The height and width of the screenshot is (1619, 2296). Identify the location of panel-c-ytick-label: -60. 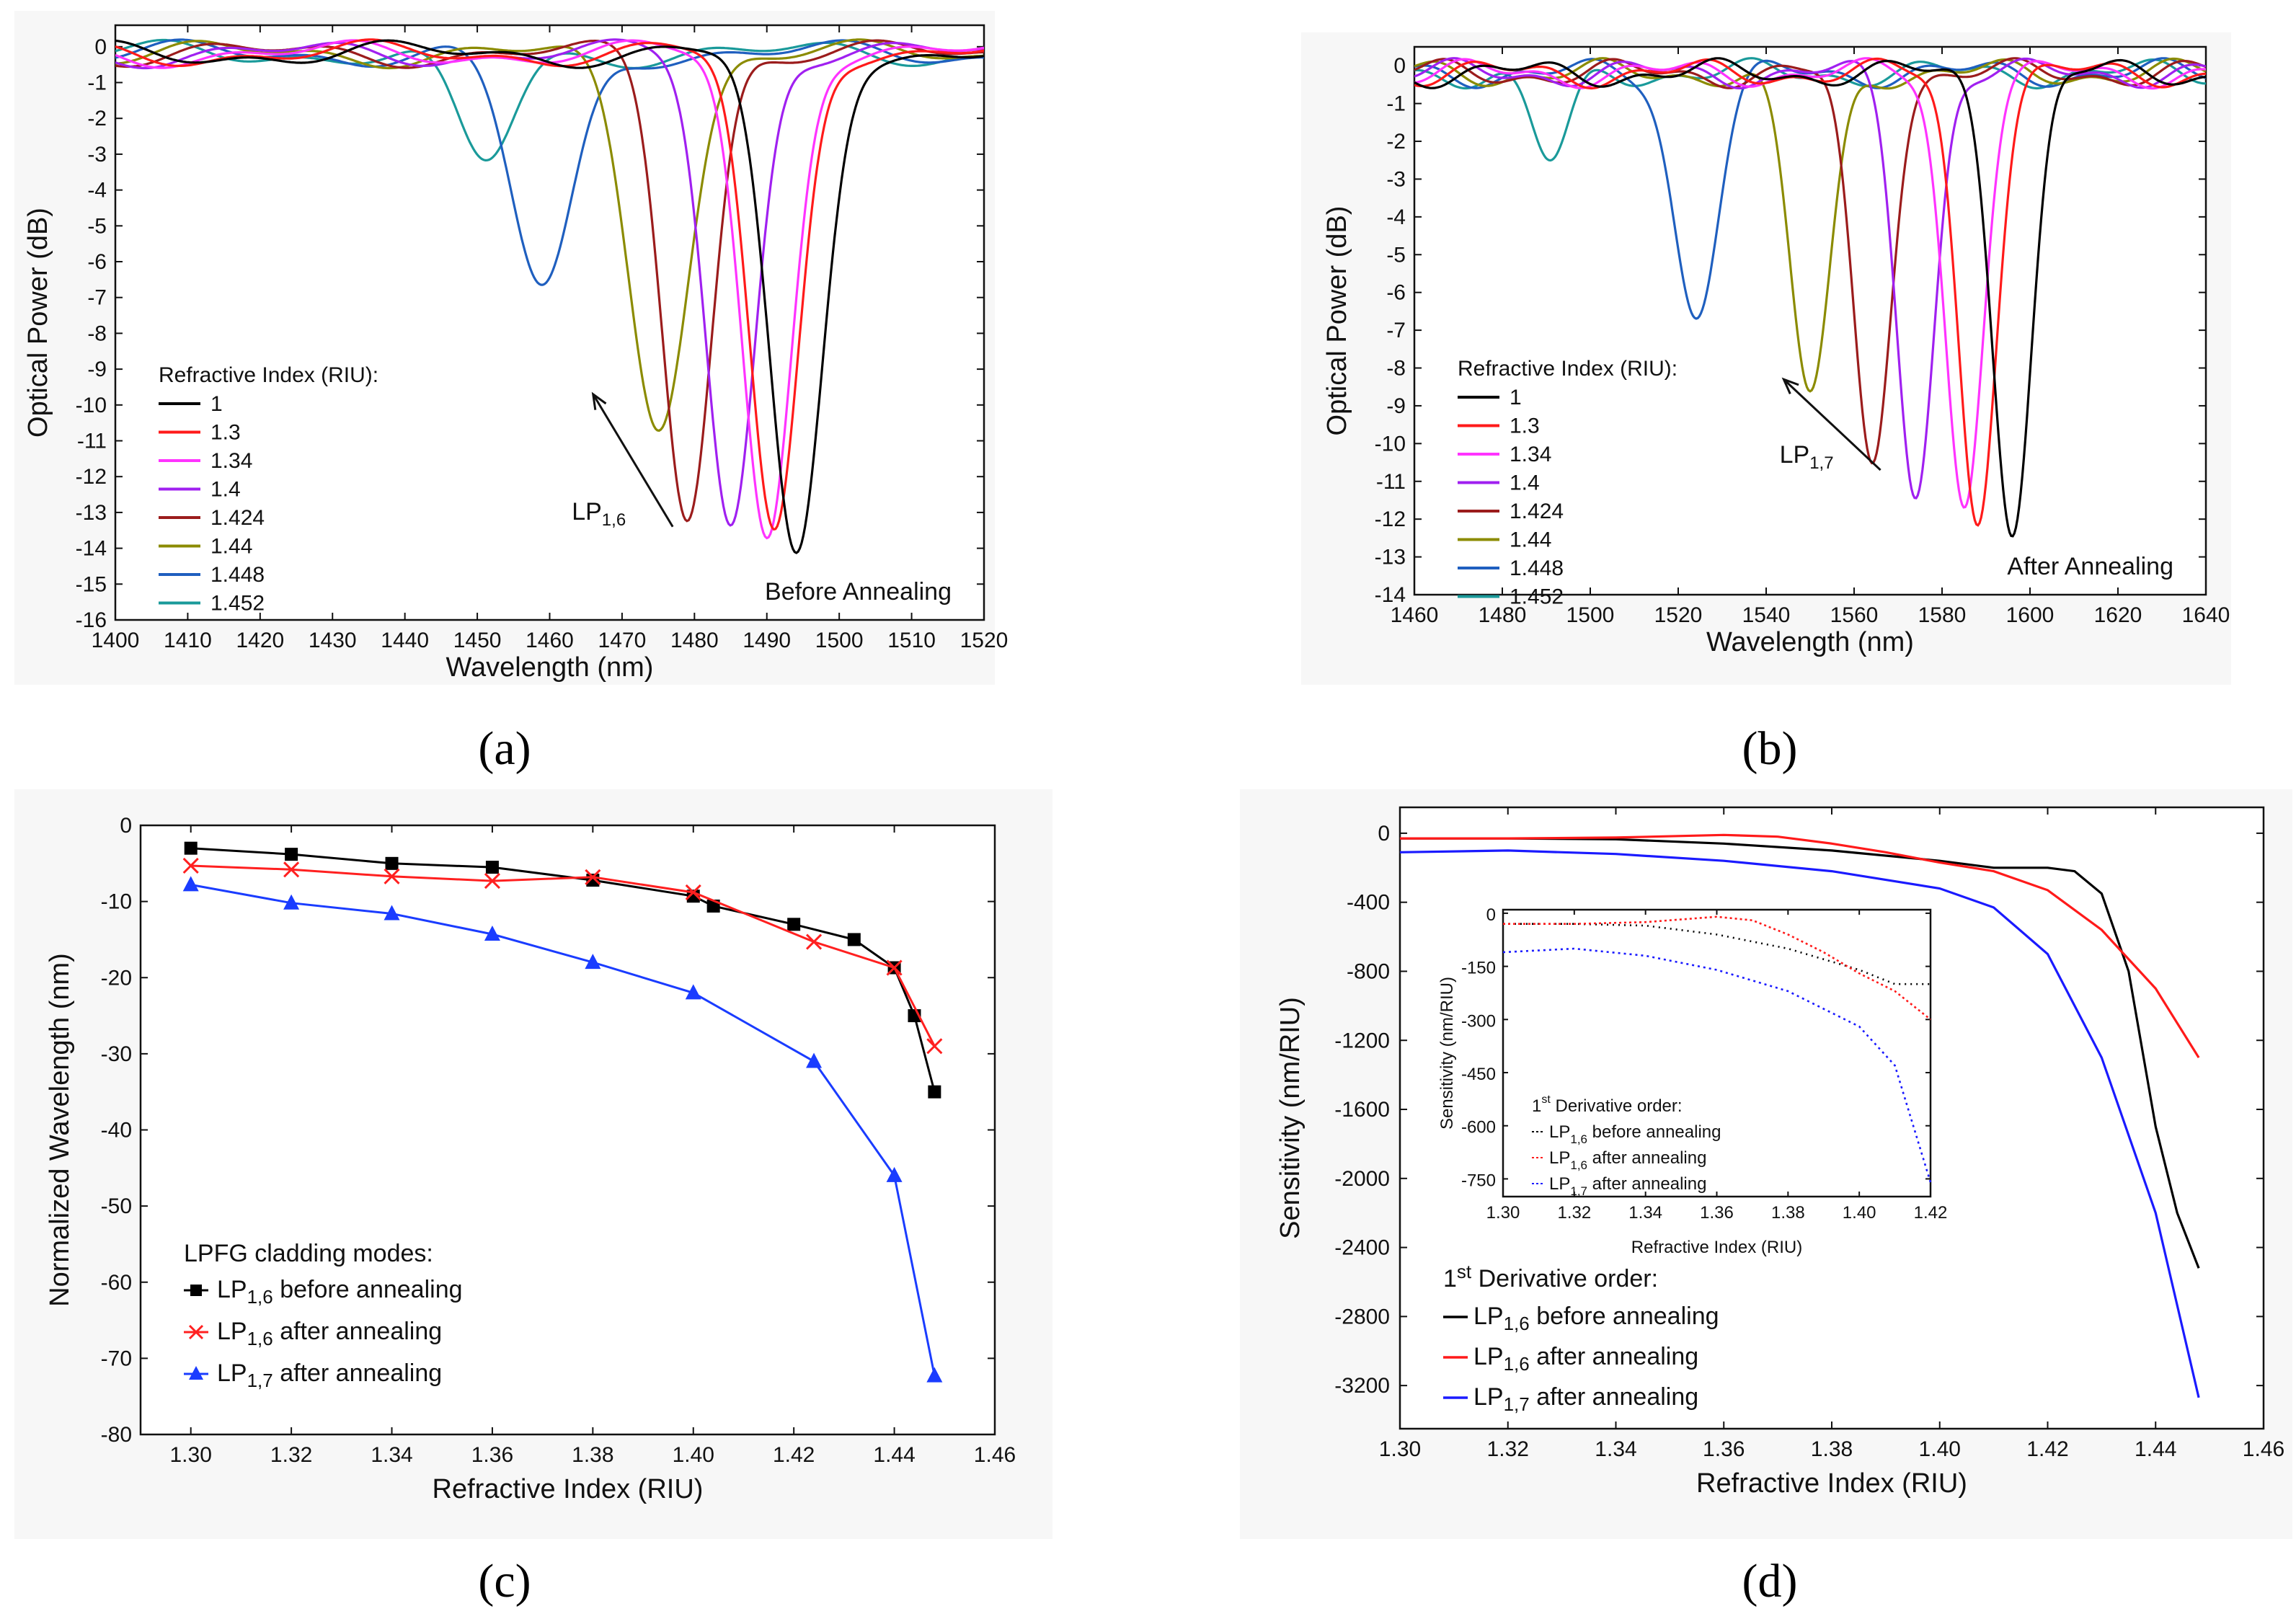
(117, 1283).